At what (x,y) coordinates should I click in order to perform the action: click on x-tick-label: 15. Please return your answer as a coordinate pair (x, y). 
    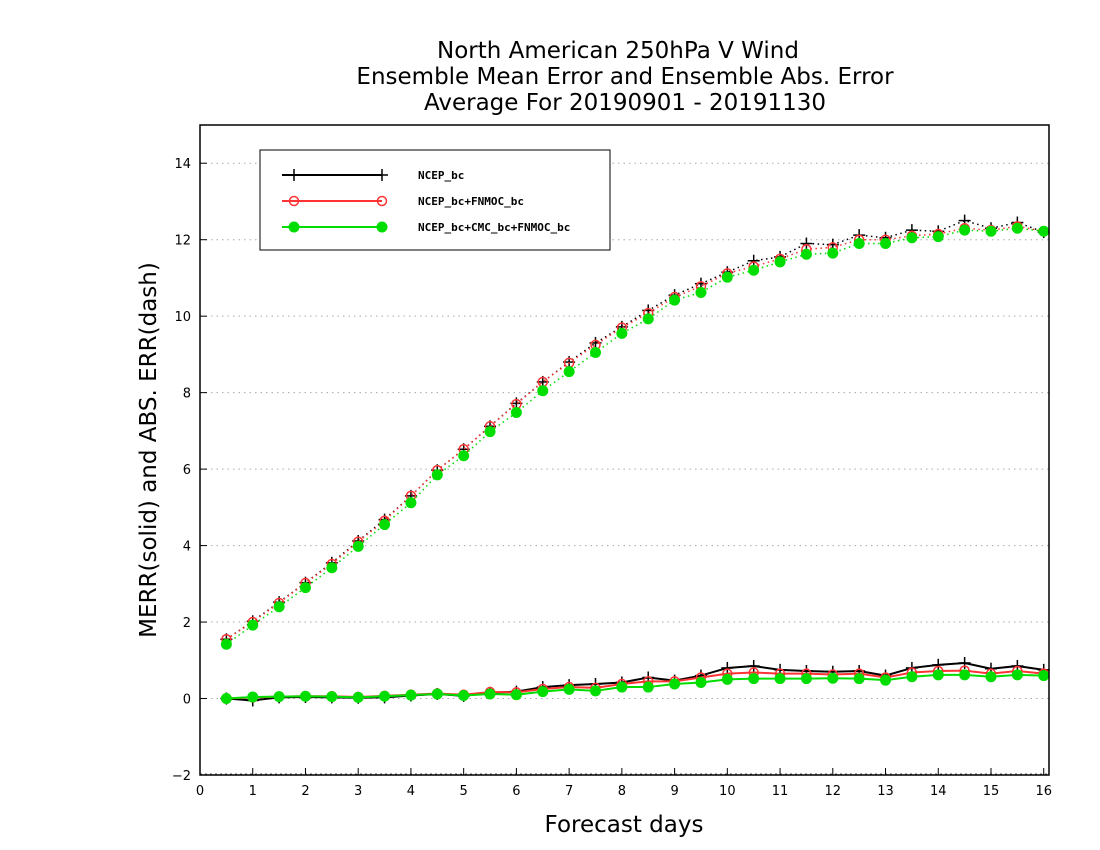
    Looking at the image, I should click on (991, 791).